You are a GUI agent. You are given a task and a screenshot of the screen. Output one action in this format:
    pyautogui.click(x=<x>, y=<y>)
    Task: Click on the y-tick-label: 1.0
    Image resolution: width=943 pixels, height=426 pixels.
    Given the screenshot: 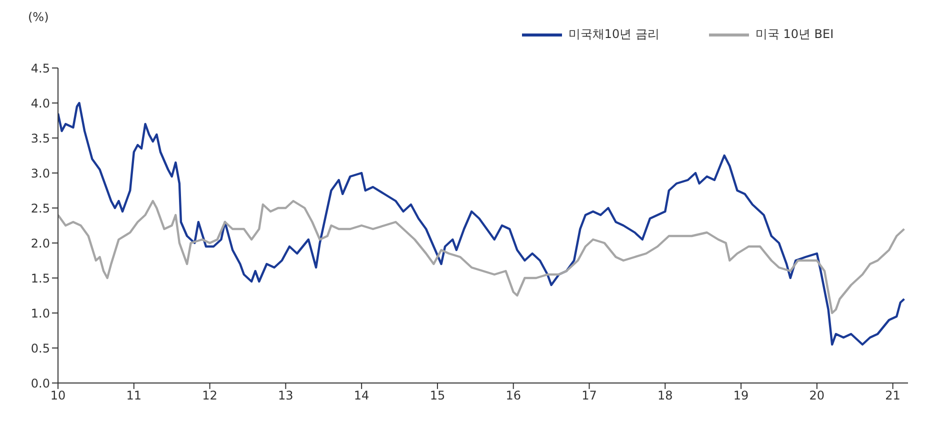 What is the action you would take?
    pyautogui.click(x=40, y=313)
    